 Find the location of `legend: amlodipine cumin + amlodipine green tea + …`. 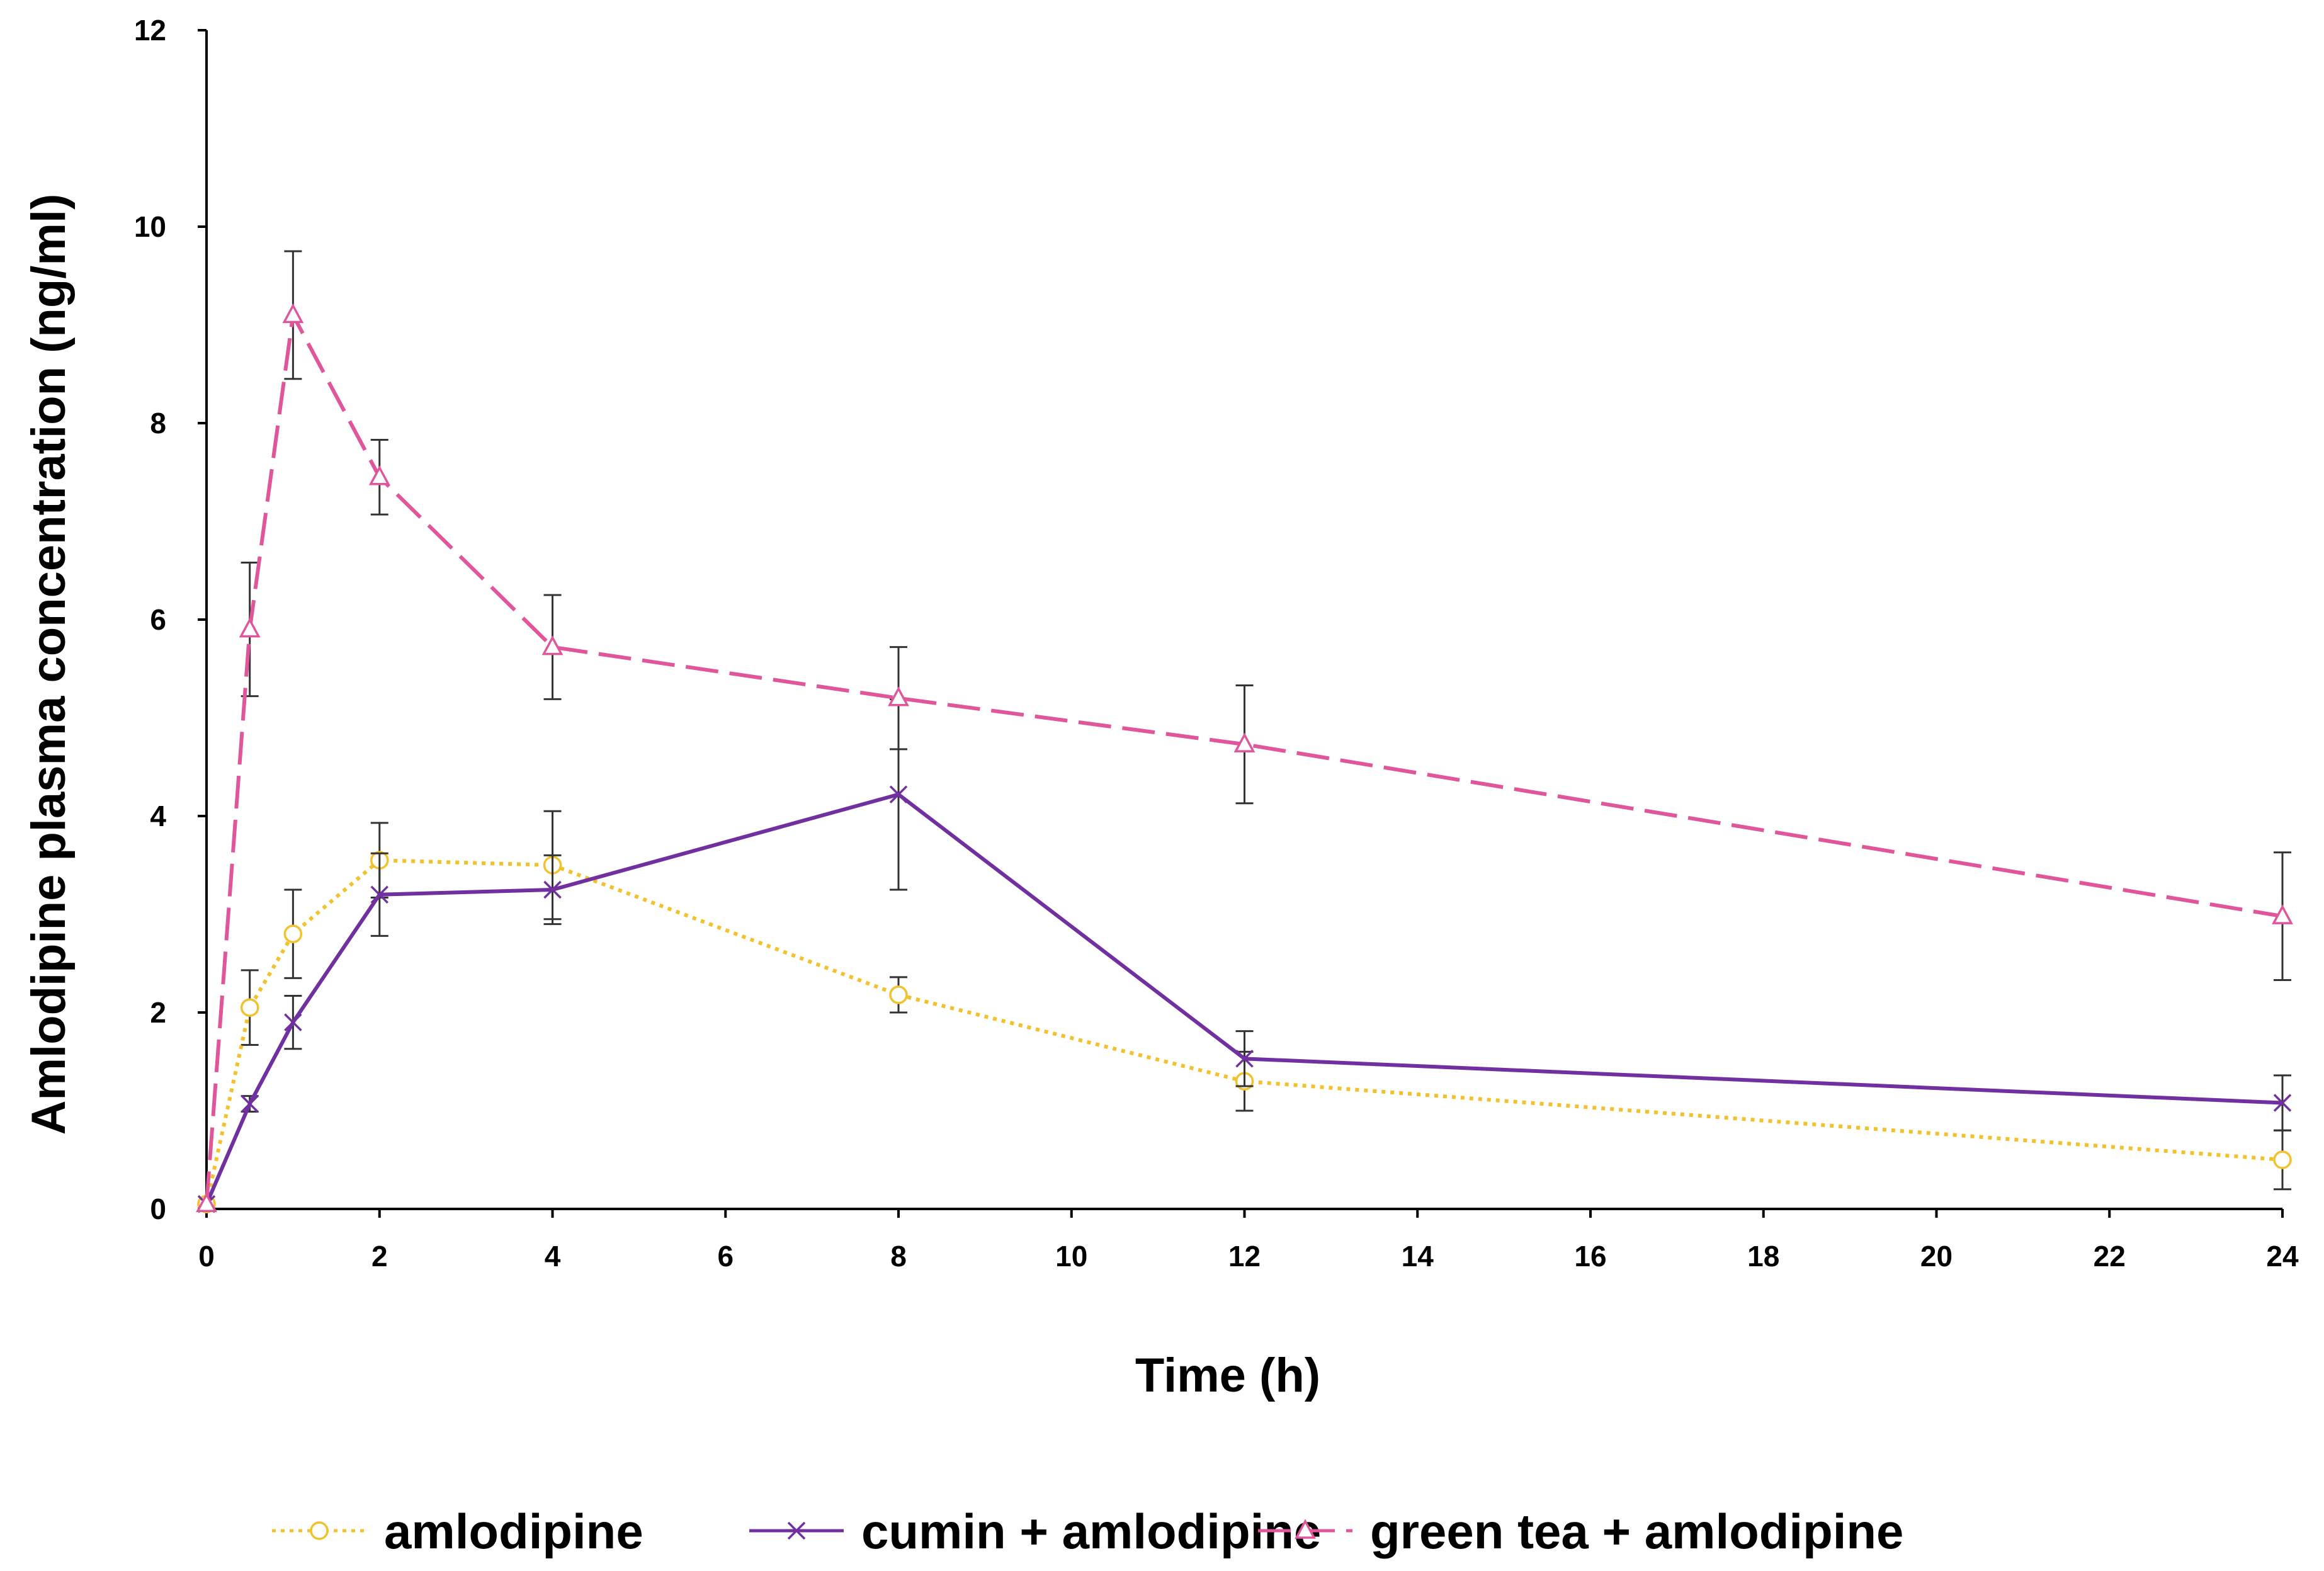

legend: amlodipine cumin + amlodipine green tea + … is located at coordinates (1087, 1531).